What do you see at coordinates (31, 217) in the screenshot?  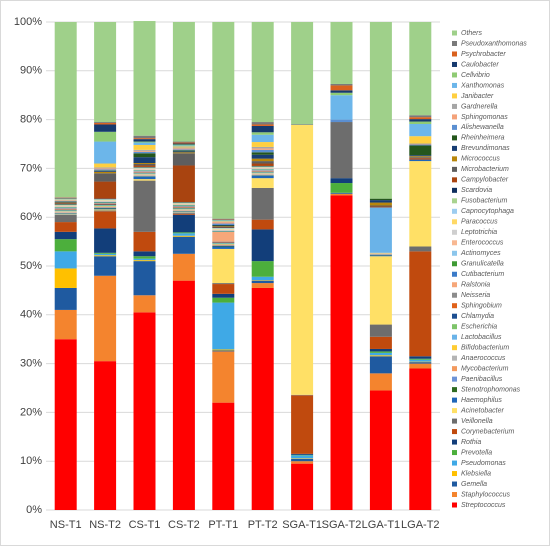 I see `y-tick-label: 60%` at bounding box center [31, 217].